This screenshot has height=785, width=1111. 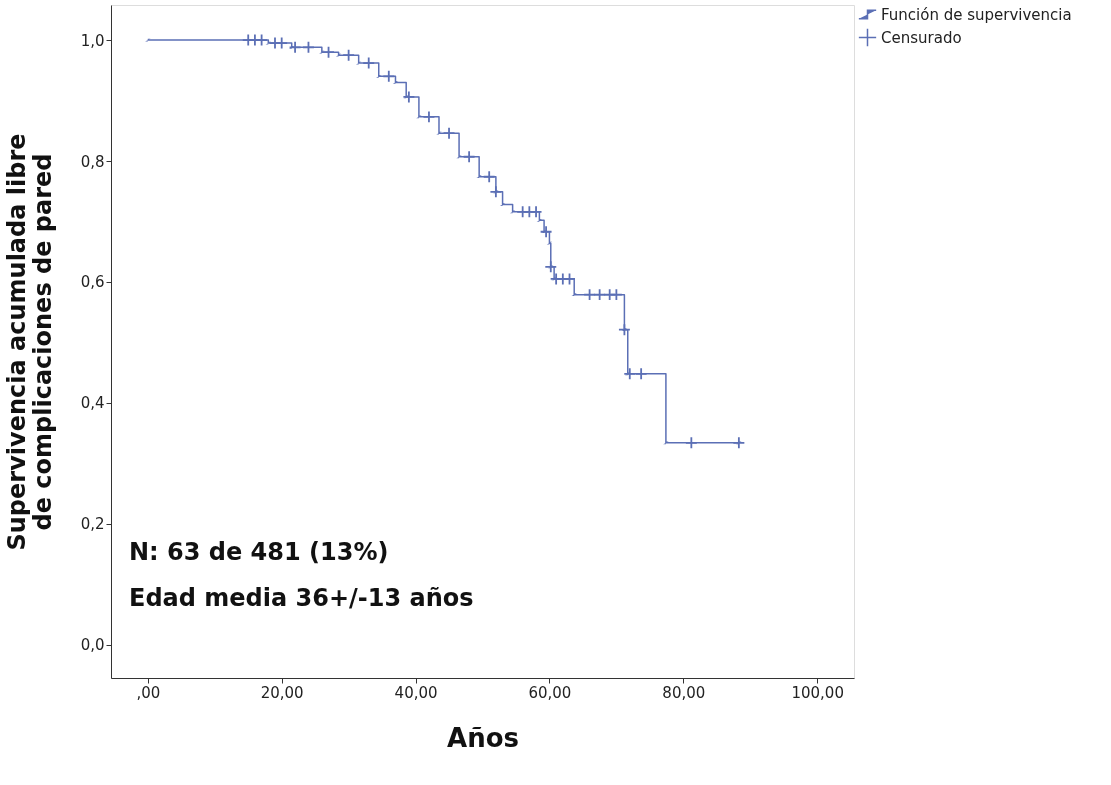 What do you see at coordinates (483, 737) in the screenshot?
I see `x-axis-title: Años` at bounding box center [483, 737].